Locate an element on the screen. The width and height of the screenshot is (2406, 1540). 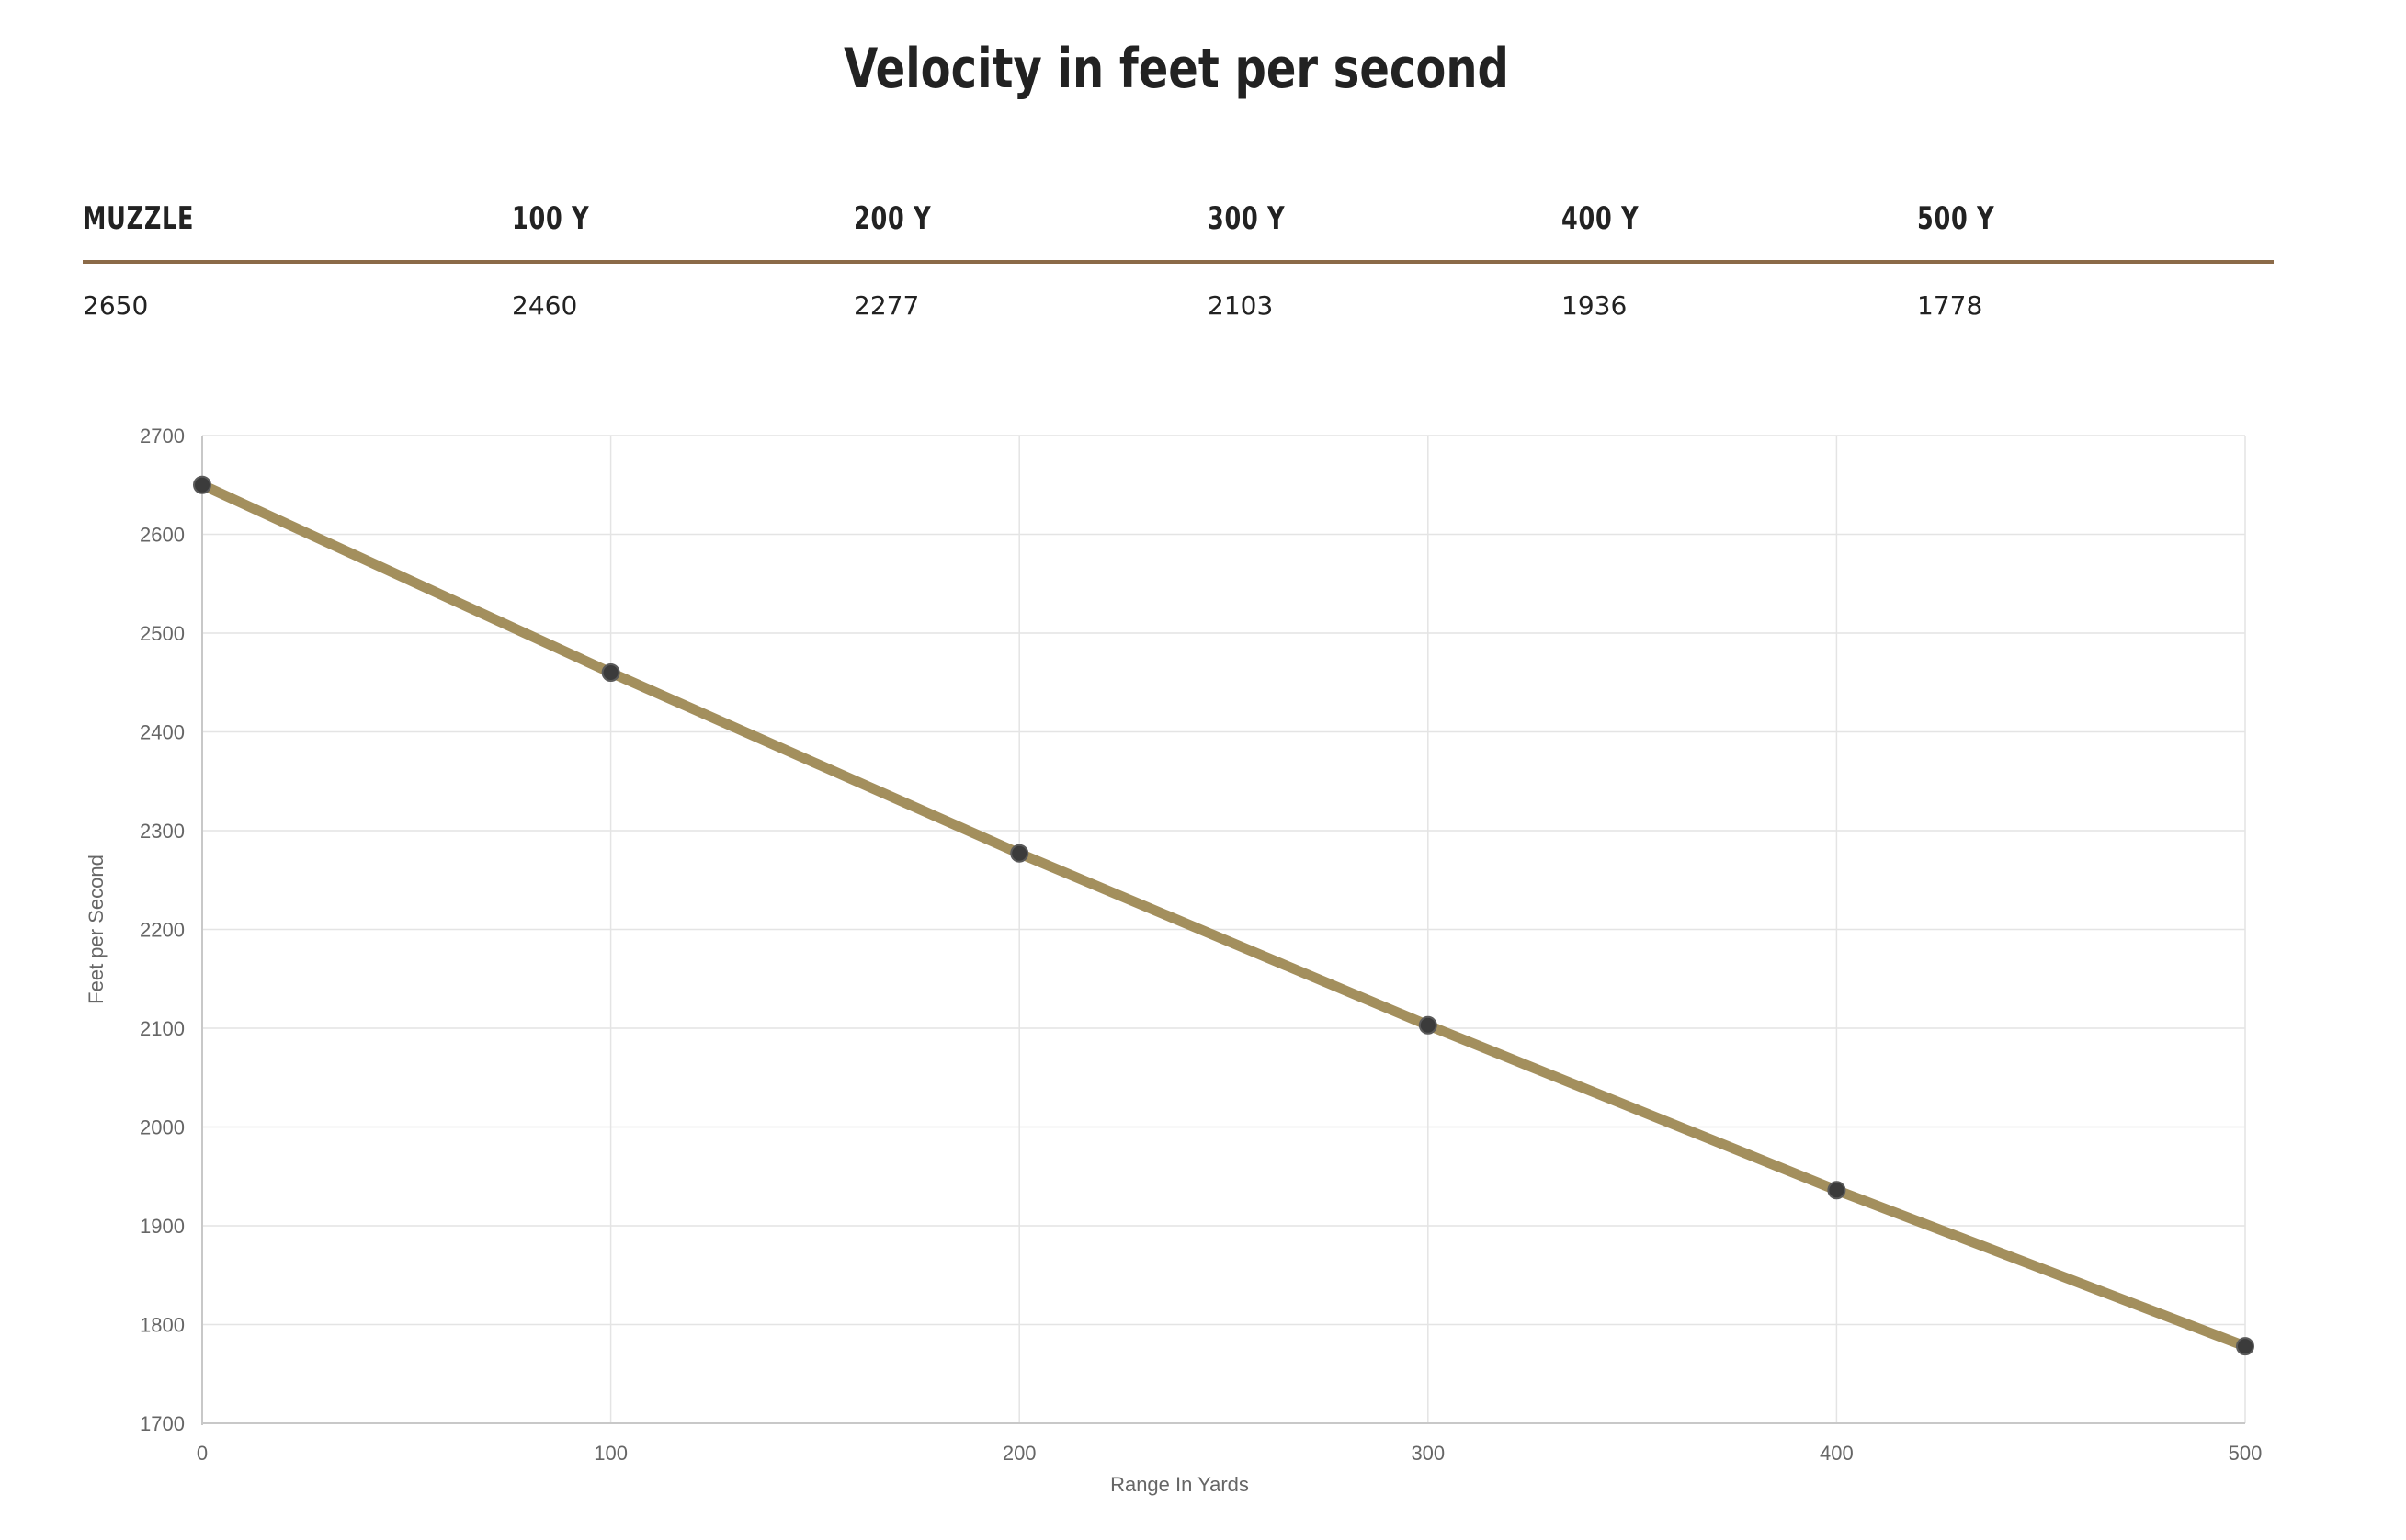
velocity-value: 2650 is located at coordinates (116, 305).